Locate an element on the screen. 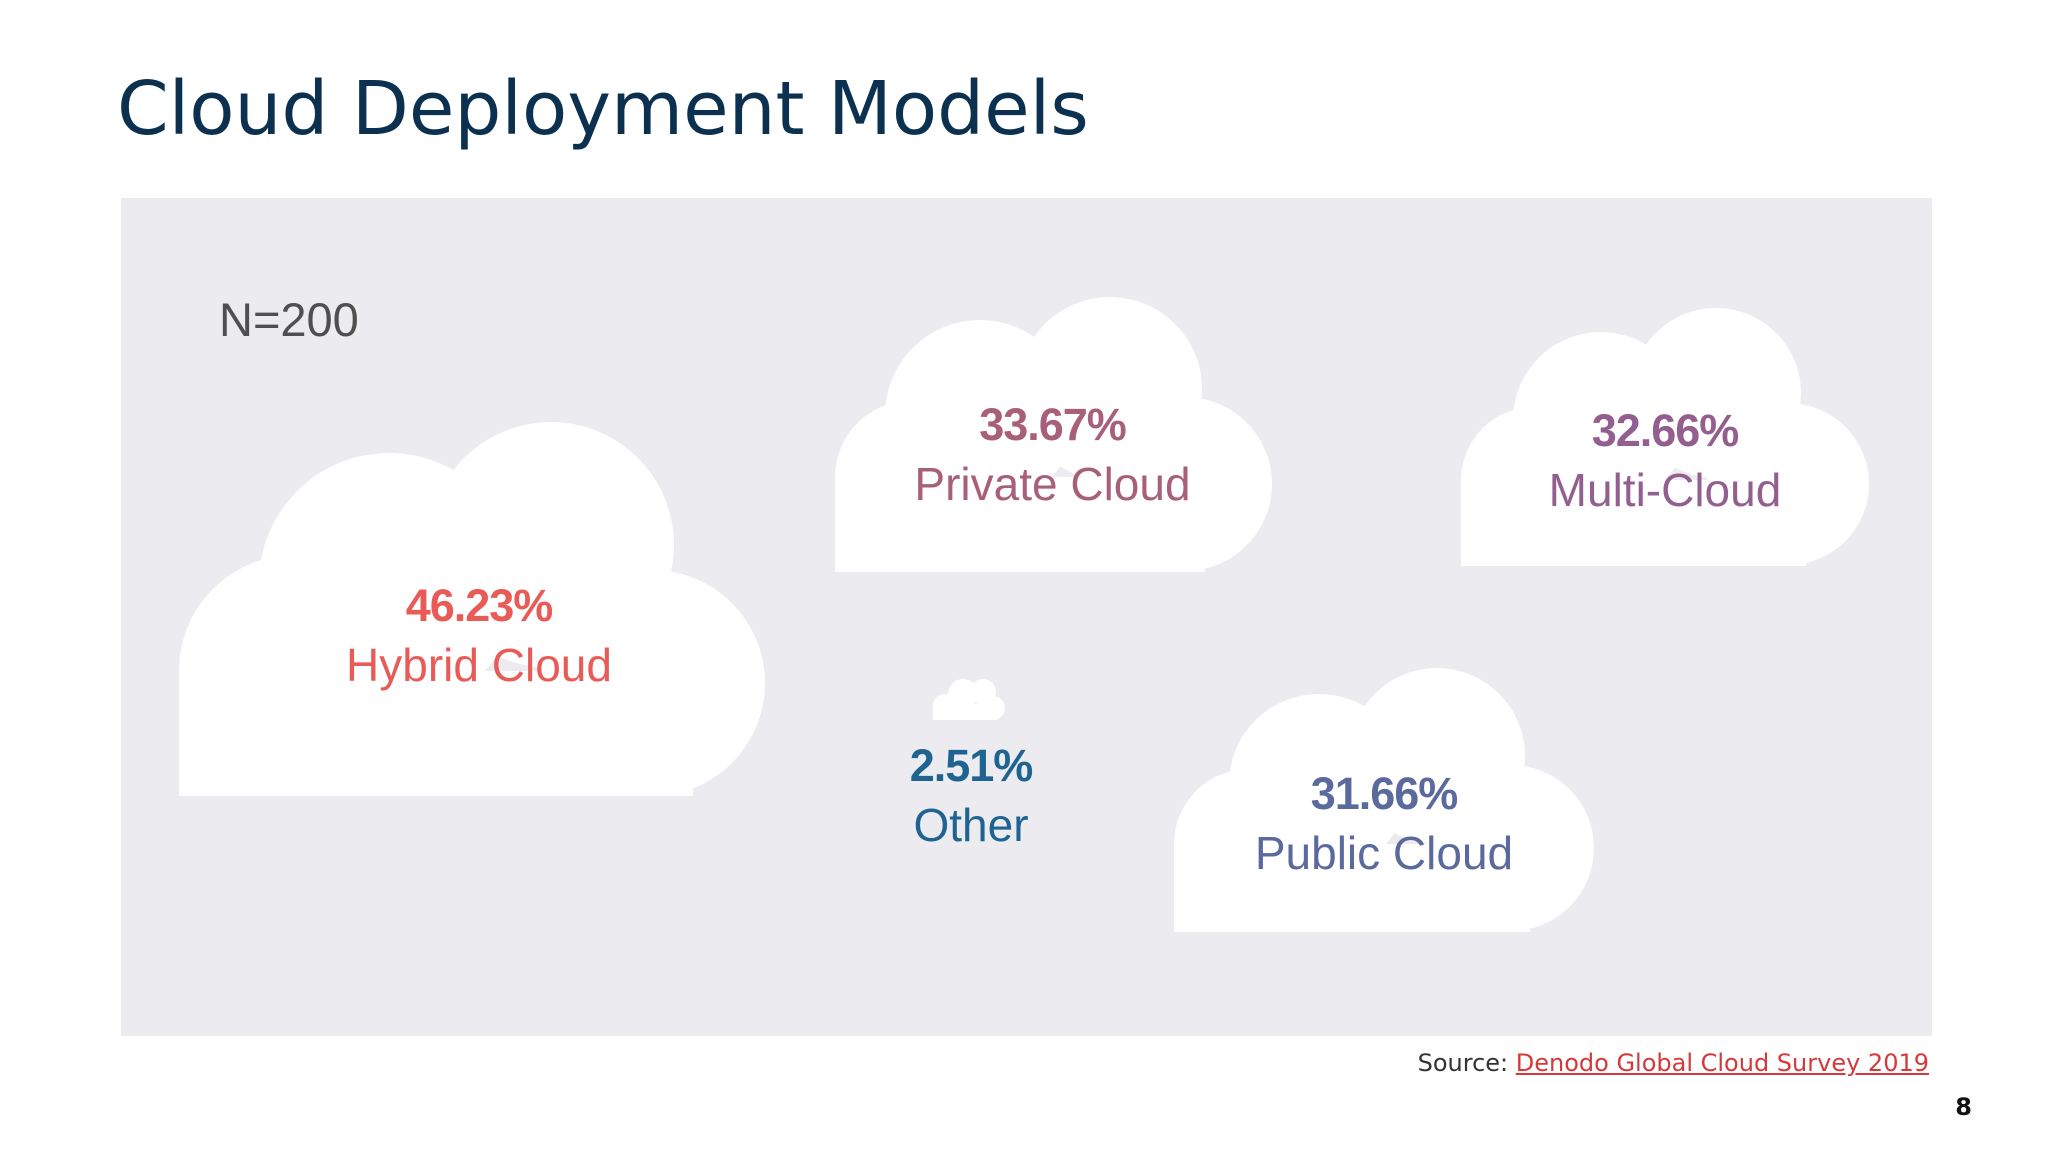 Image resolution: width=2048 pixels, height=1152 pixels. public-cloud-card: 31.66% Public Cloud is located at coordinates (1384, 800).